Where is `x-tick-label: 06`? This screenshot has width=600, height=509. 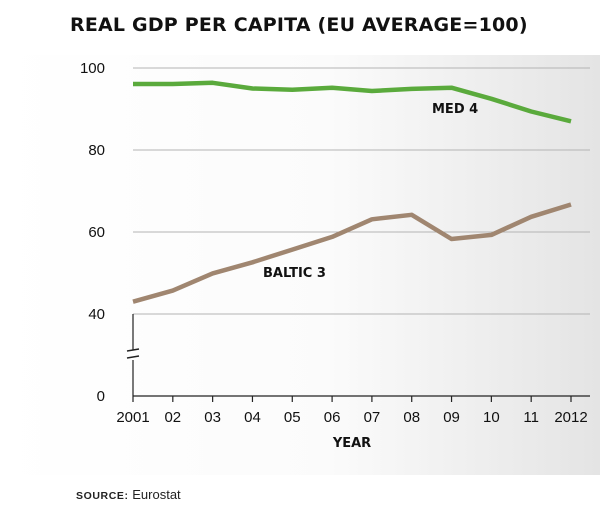 x-tick-label: 06 is located at coordinates (332, 417).